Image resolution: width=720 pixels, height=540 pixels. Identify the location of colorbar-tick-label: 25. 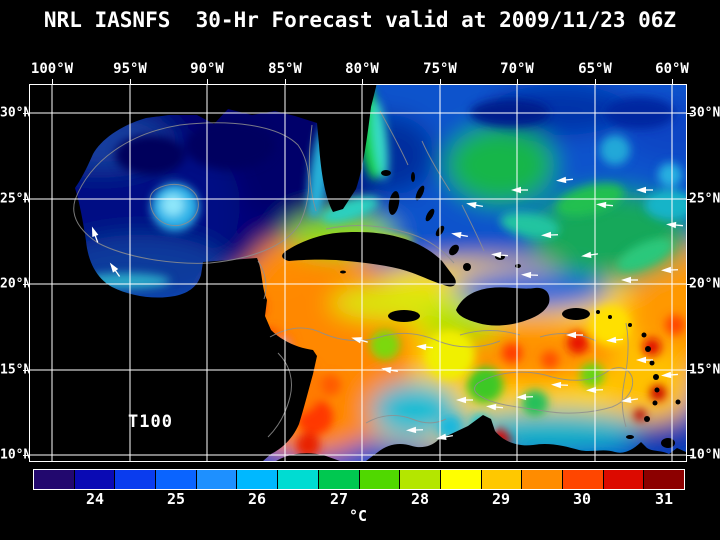
(176, 499).